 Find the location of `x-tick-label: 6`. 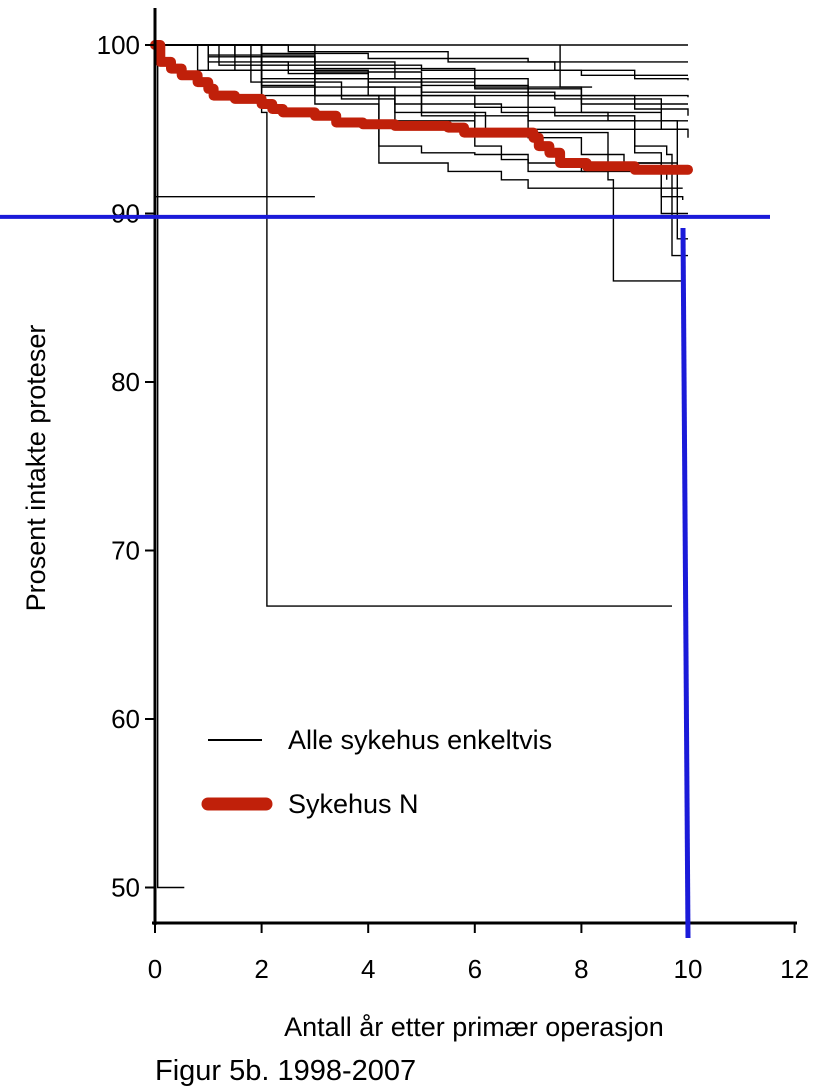

x-tick-label: 6 is located at coordinates (475, 969).